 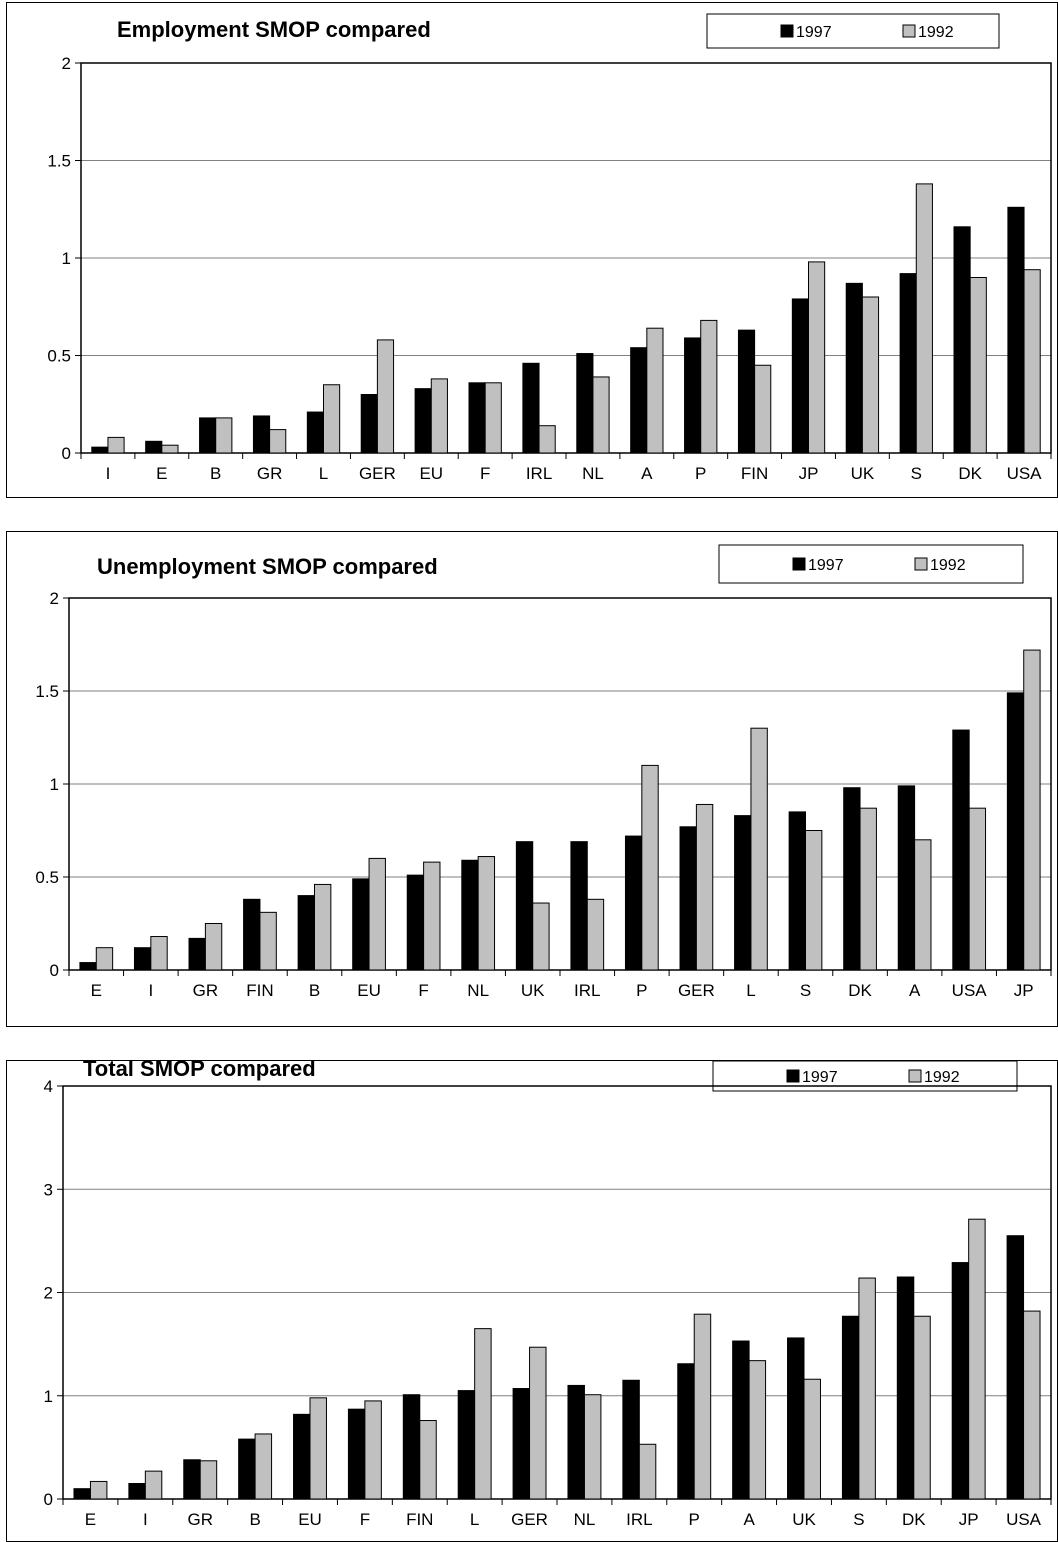 What do you see at coordinates (323, 927) in the screenshot?
I see `bar-1992-B` at bounding box center [323, 927].